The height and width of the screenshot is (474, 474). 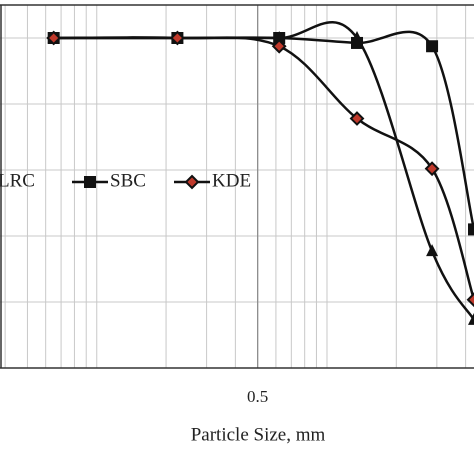 I want to click on legend-label: LRC, so click(x=17, y=180).